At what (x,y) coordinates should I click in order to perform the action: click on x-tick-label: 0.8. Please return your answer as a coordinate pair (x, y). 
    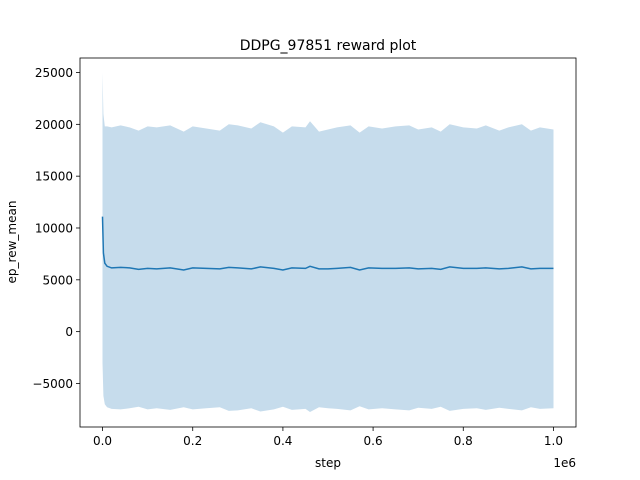
    Looking at the image, I should click on (463, 441).